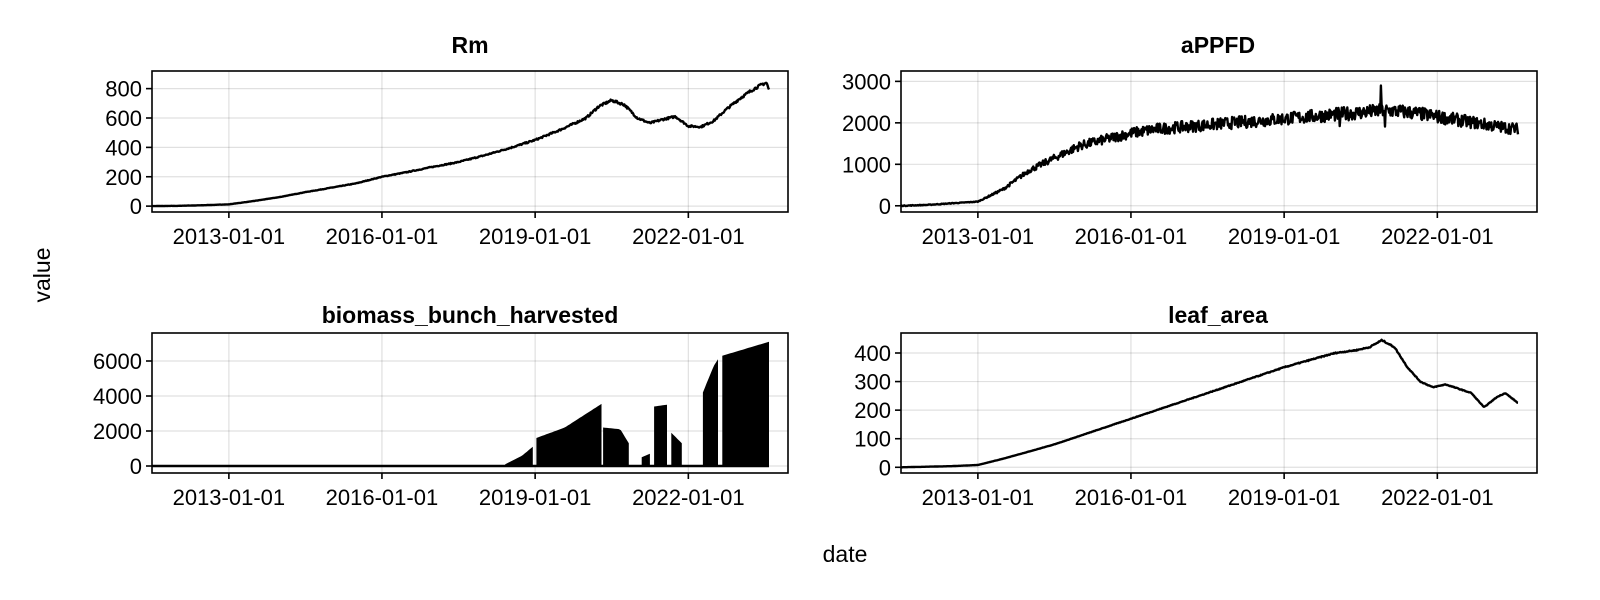 Image resolution: width=1600 pixels, height=600 pixels. I want to click on y-tick-label: 600, so click(123, 118).